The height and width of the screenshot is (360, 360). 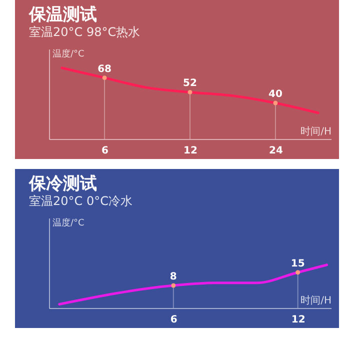 I want to click on chart-subtitle: 室温20°C 0°C冷水, so click(x=80, y=201).